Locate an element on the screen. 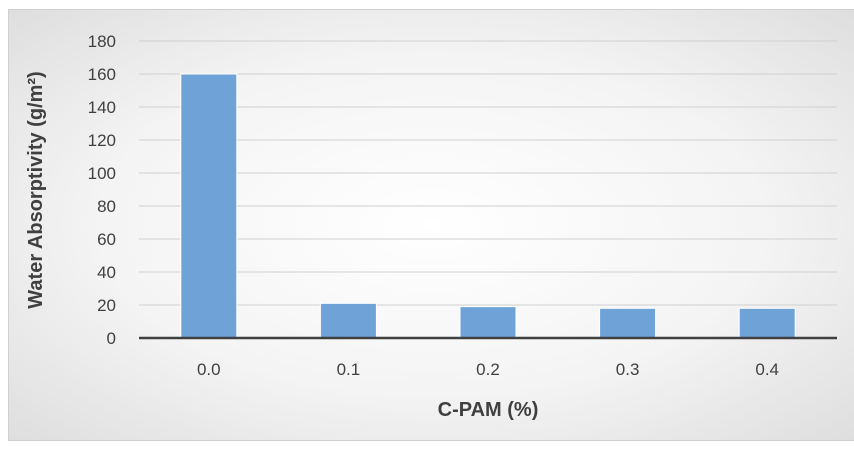 Image resolution: width=854 pixels, height=450 pixels. y-tick-label: 40 is located at coordinates (106, 272).